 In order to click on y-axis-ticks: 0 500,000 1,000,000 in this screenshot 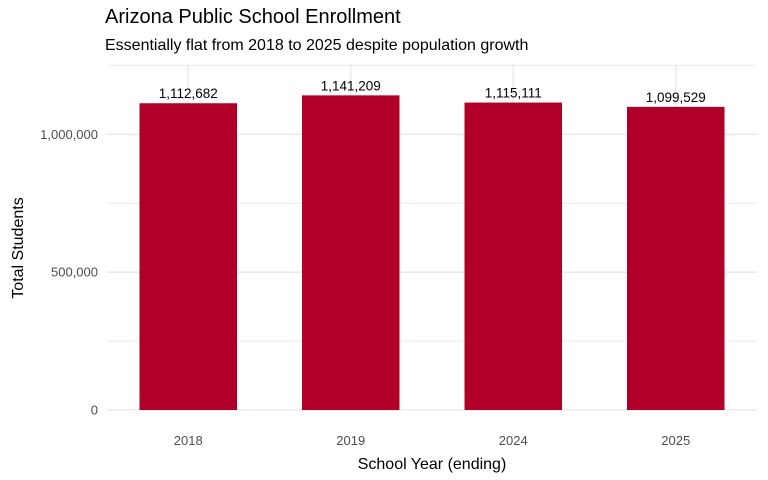, I will do `click(69, 272)`.